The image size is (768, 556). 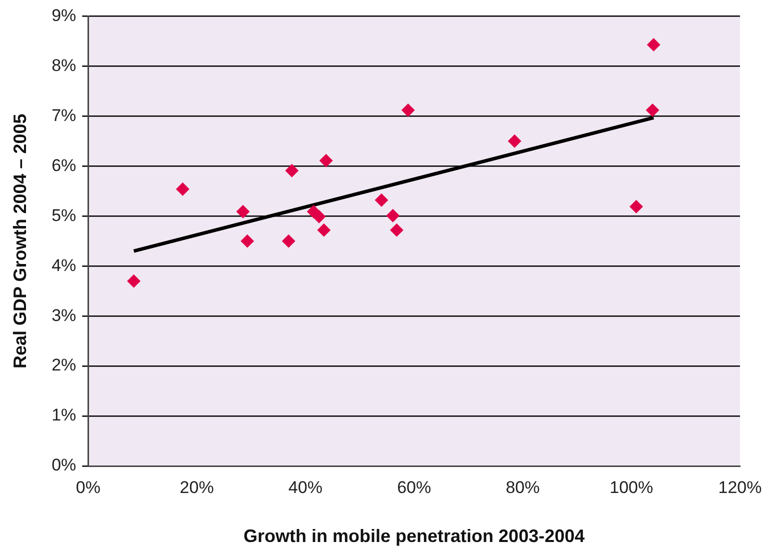 What do you see at coordinates (197, 487) in the screenshot?
I see `x-tick-label: 20%` at bounding box center [197, 487].